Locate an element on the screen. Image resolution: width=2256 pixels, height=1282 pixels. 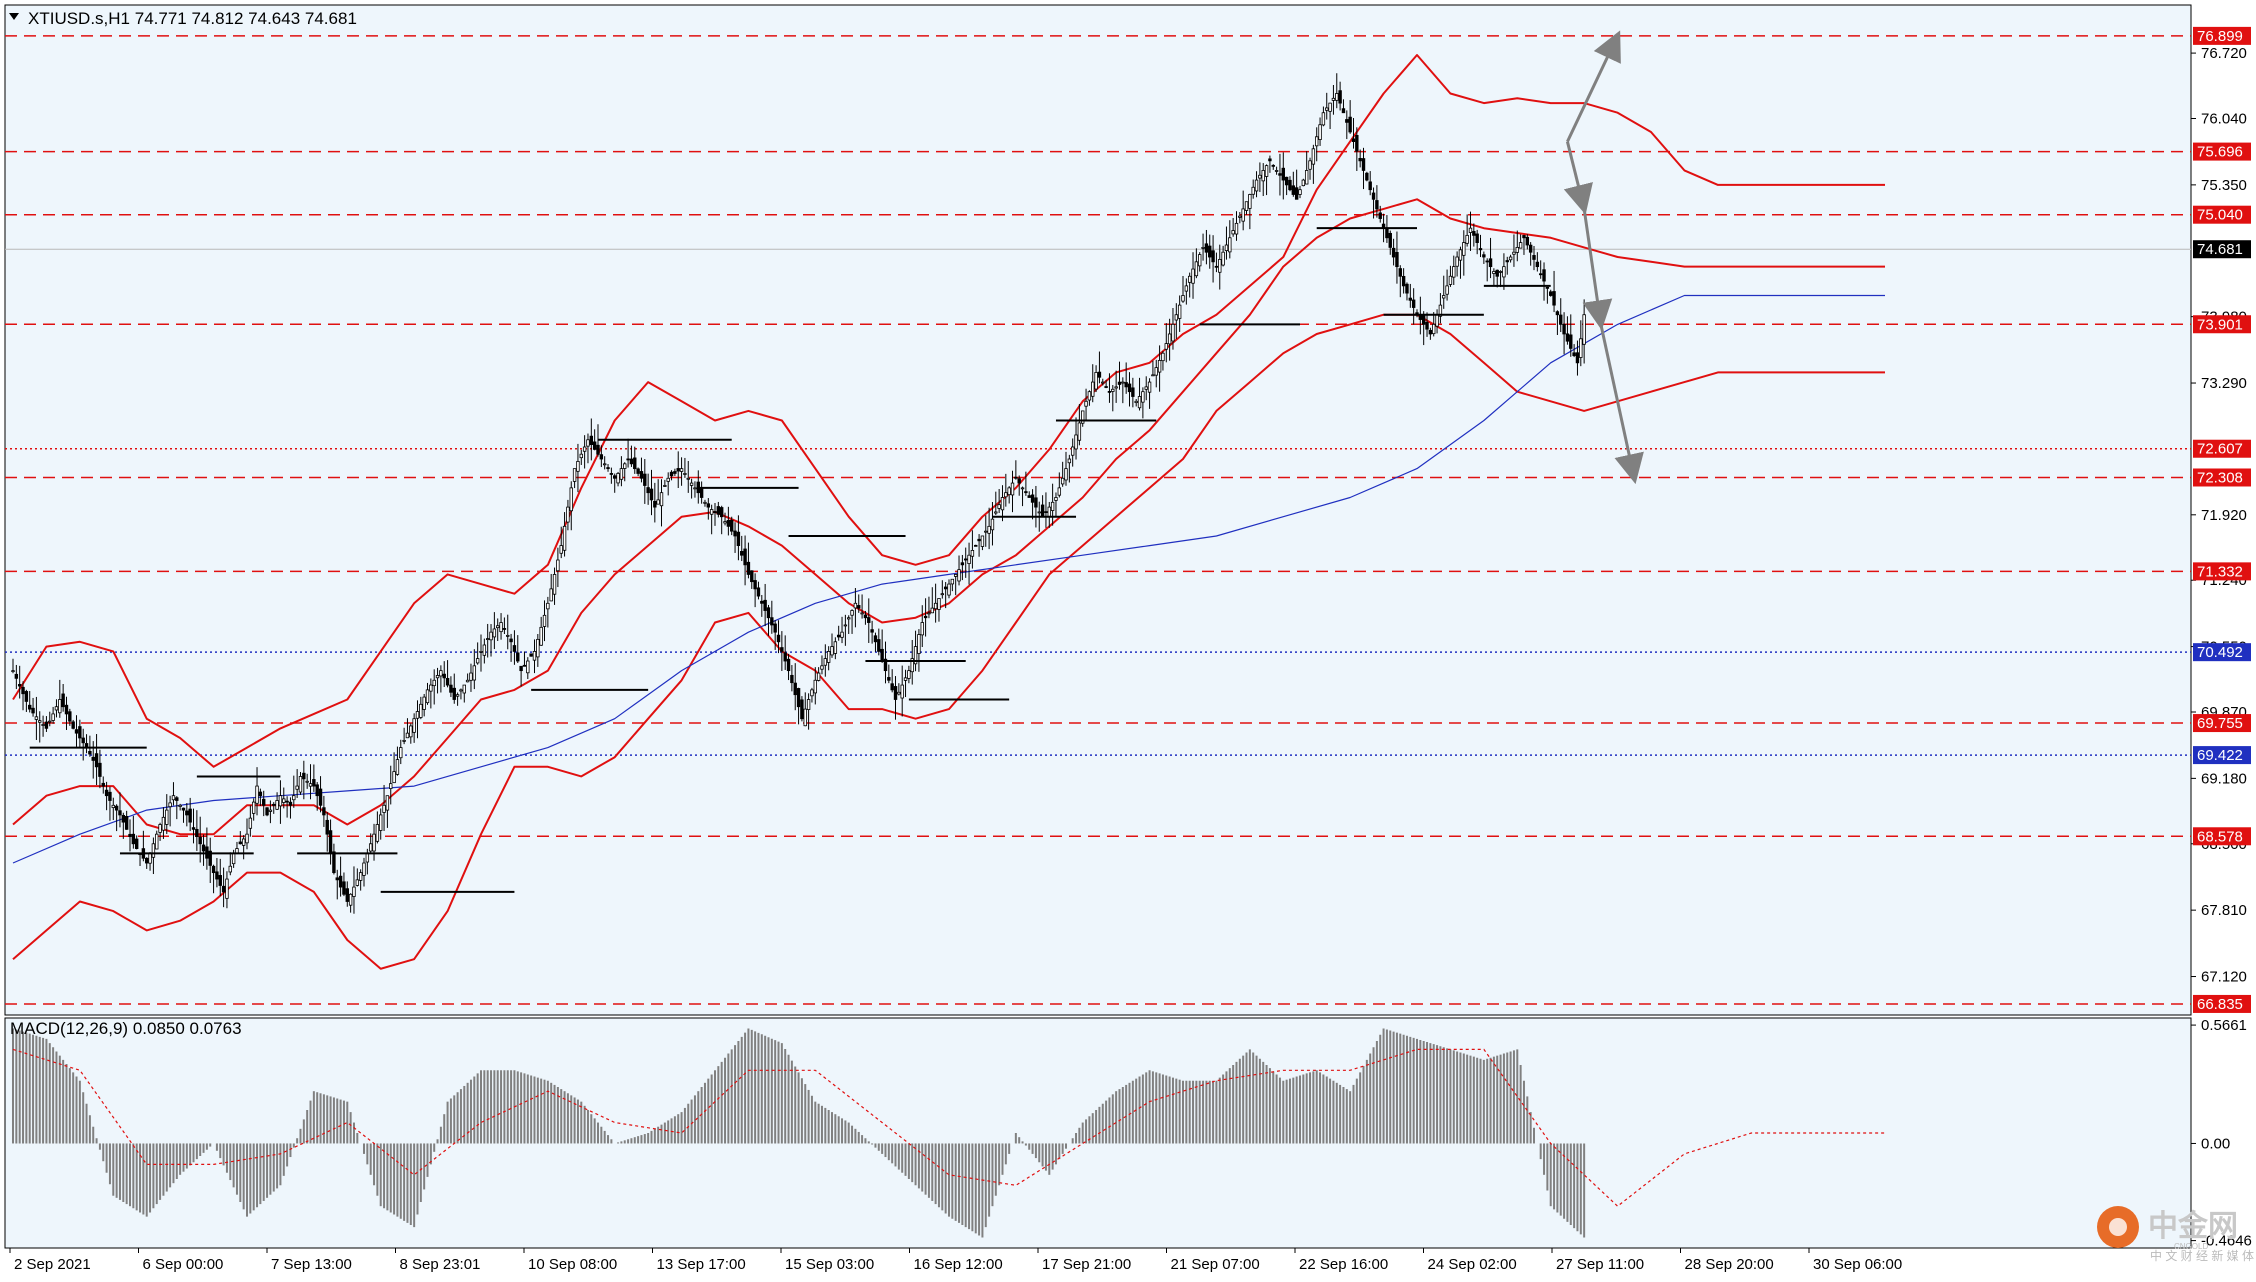
watermark-brand: 中金网 is located at coordinates (2193, 1226).